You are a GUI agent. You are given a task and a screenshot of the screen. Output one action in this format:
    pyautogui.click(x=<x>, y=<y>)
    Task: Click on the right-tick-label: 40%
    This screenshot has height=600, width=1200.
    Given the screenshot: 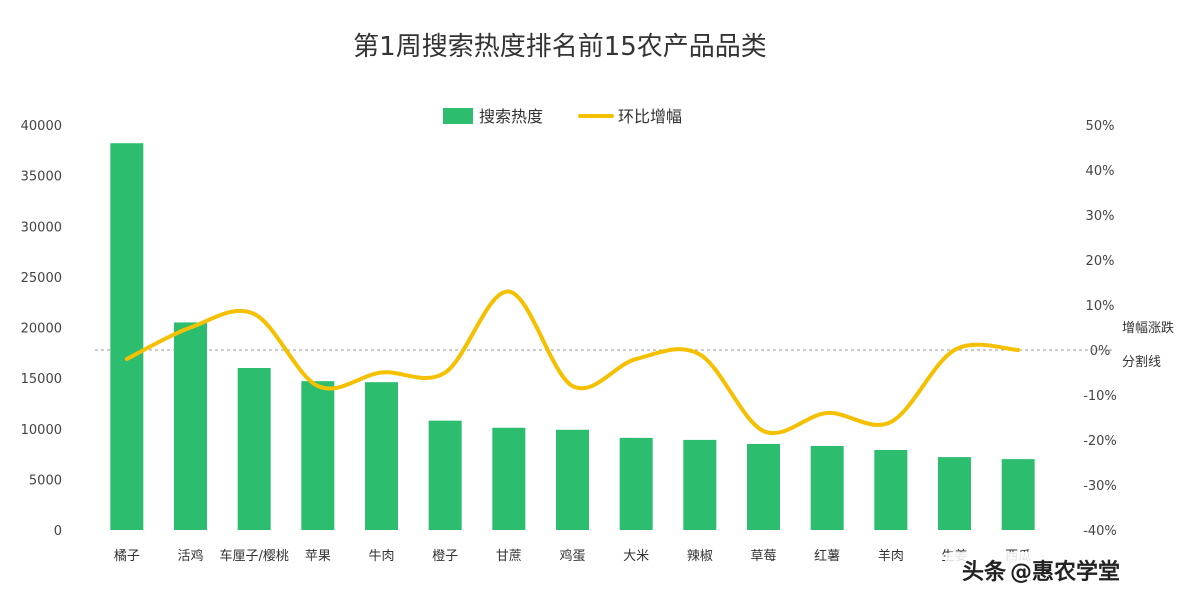 What is the action you would take?
    pyautogui.click(x=1100, y=171)
    